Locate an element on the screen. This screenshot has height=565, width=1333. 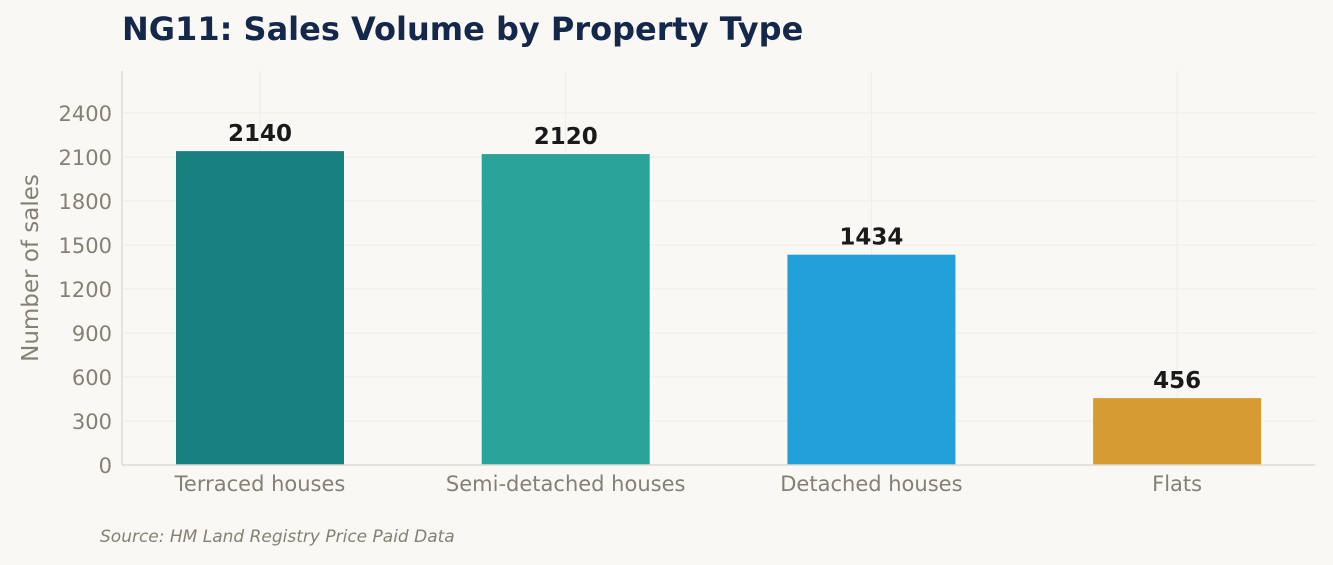
value-label: 1434 is located at coordinates (871, 238).